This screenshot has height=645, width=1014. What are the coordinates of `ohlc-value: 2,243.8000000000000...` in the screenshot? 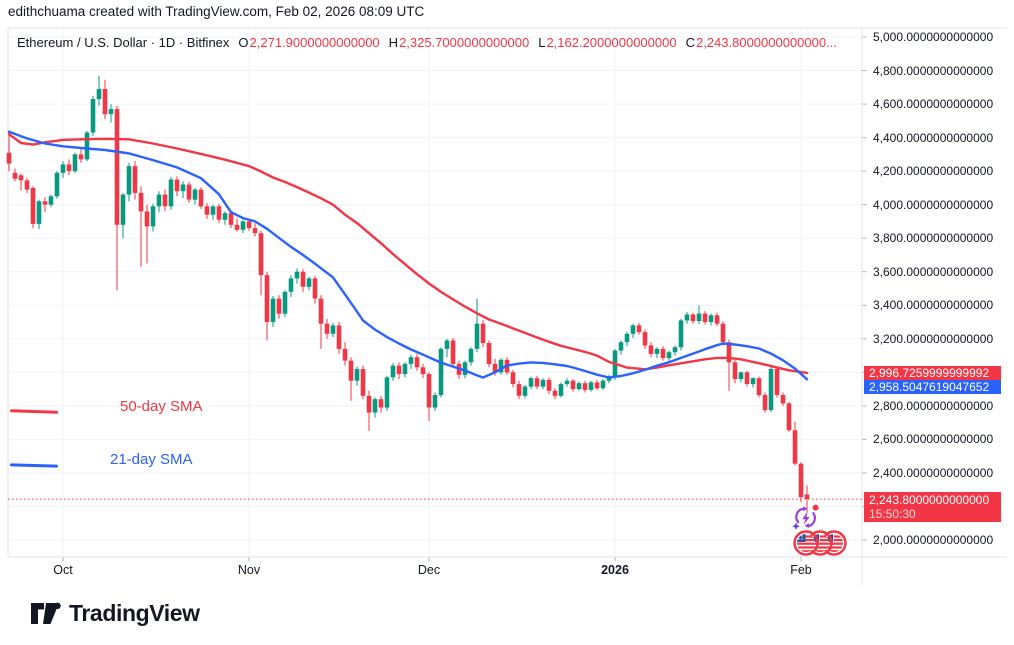 It's located at (766, 42).